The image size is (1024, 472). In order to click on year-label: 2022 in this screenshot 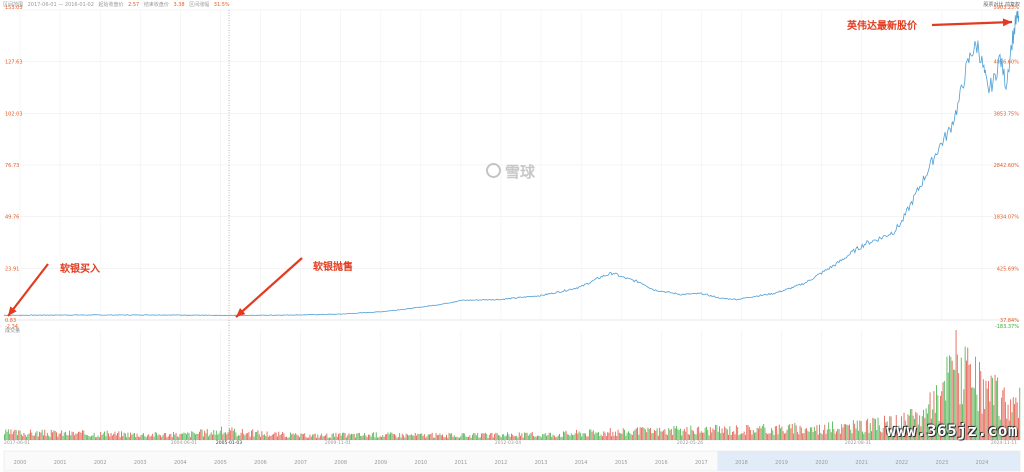, I will do `click(901, 463)`.